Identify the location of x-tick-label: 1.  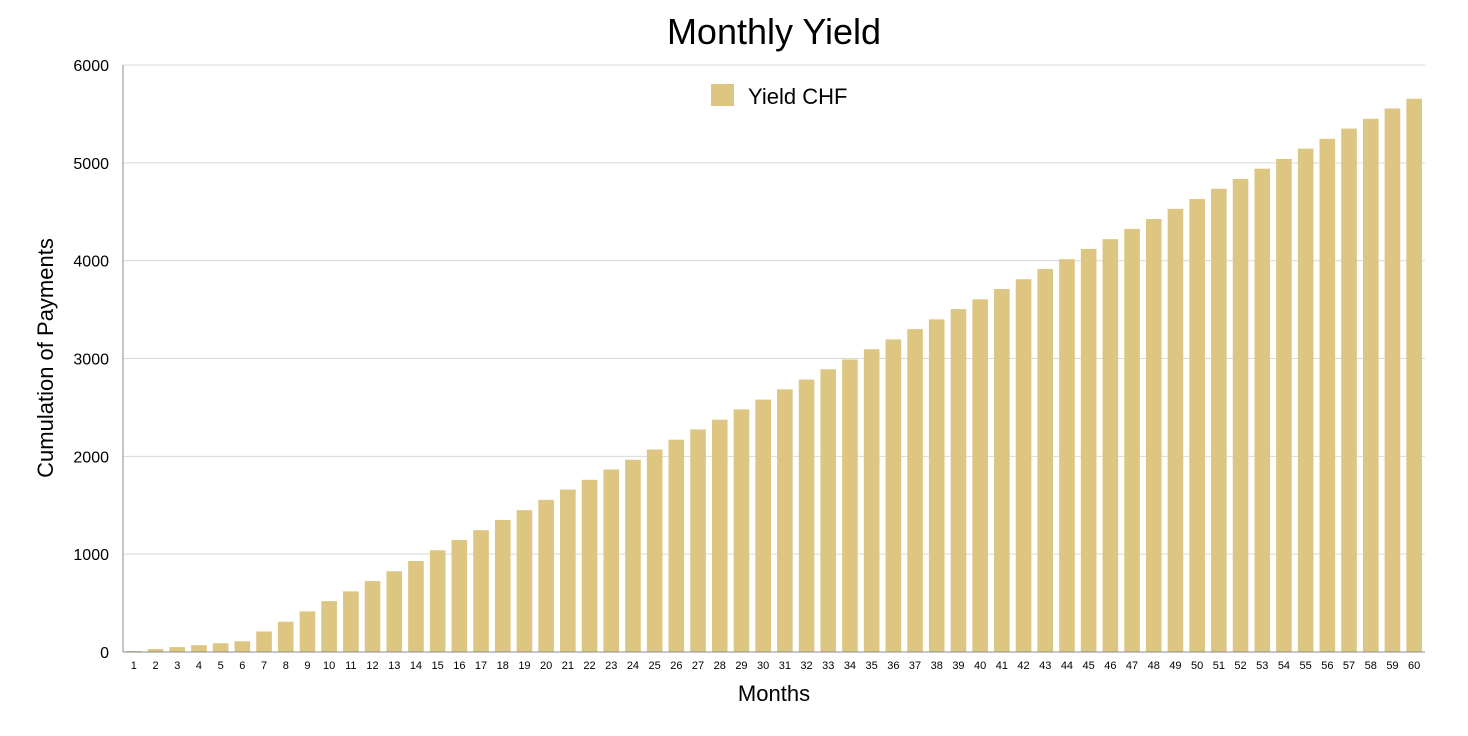
(134, 666).